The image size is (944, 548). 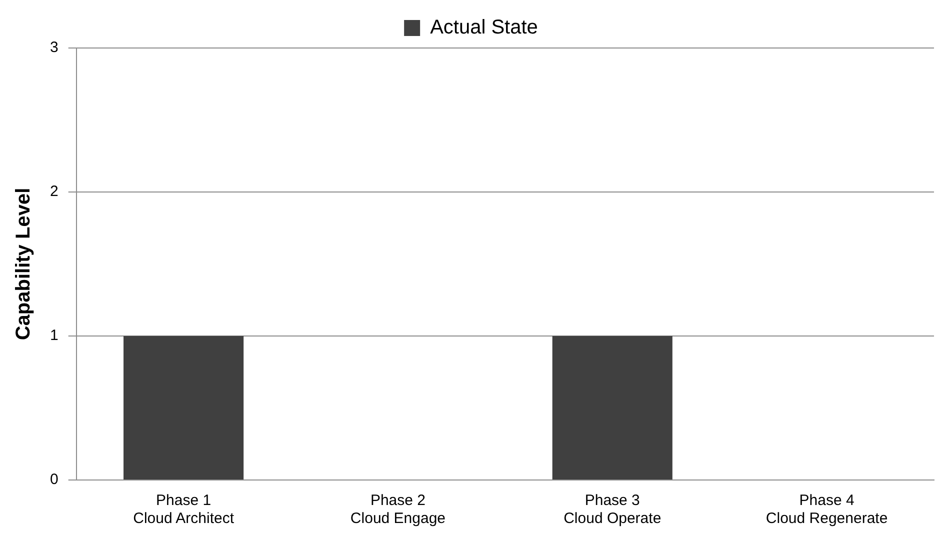 I want to click on y-tick-label: 1, so click(x=54, y=335).